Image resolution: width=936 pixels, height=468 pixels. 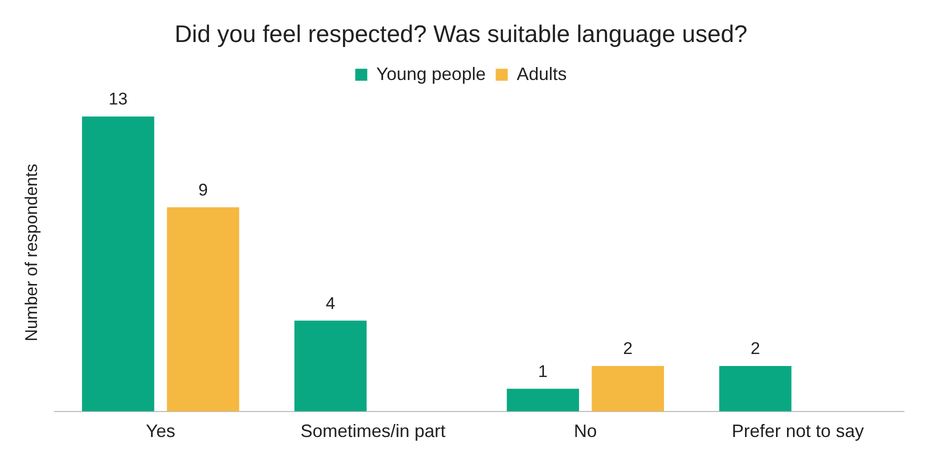 What do you see at coordinates (585, 431) in the screenshot?
I see `x-tick-label: No` at bounding box center [585, 431].